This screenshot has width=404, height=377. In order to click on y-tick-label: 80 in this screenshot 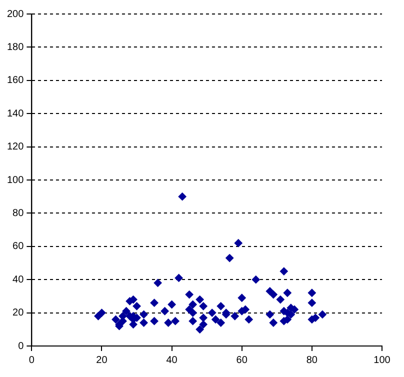, I will do `click(18, 213)`.